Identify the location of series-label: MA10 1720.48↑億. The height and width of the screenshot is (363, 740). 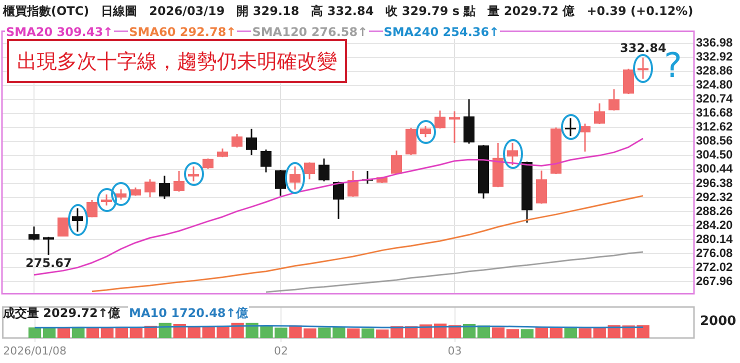
(188, 313).